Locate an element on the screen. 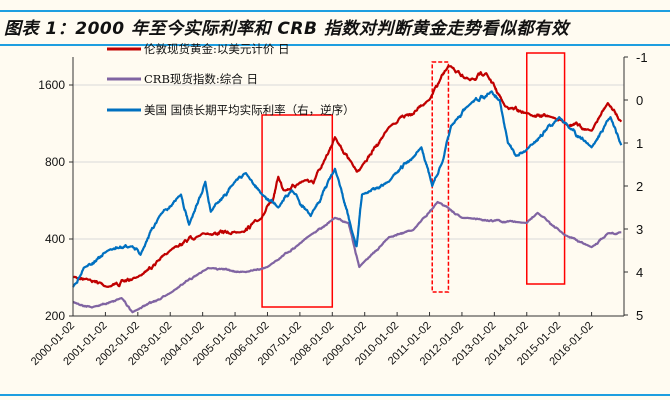 The width and height of the screenshot is (670, 400). right-tick-label: 1 is located at coordinates (639, 143).